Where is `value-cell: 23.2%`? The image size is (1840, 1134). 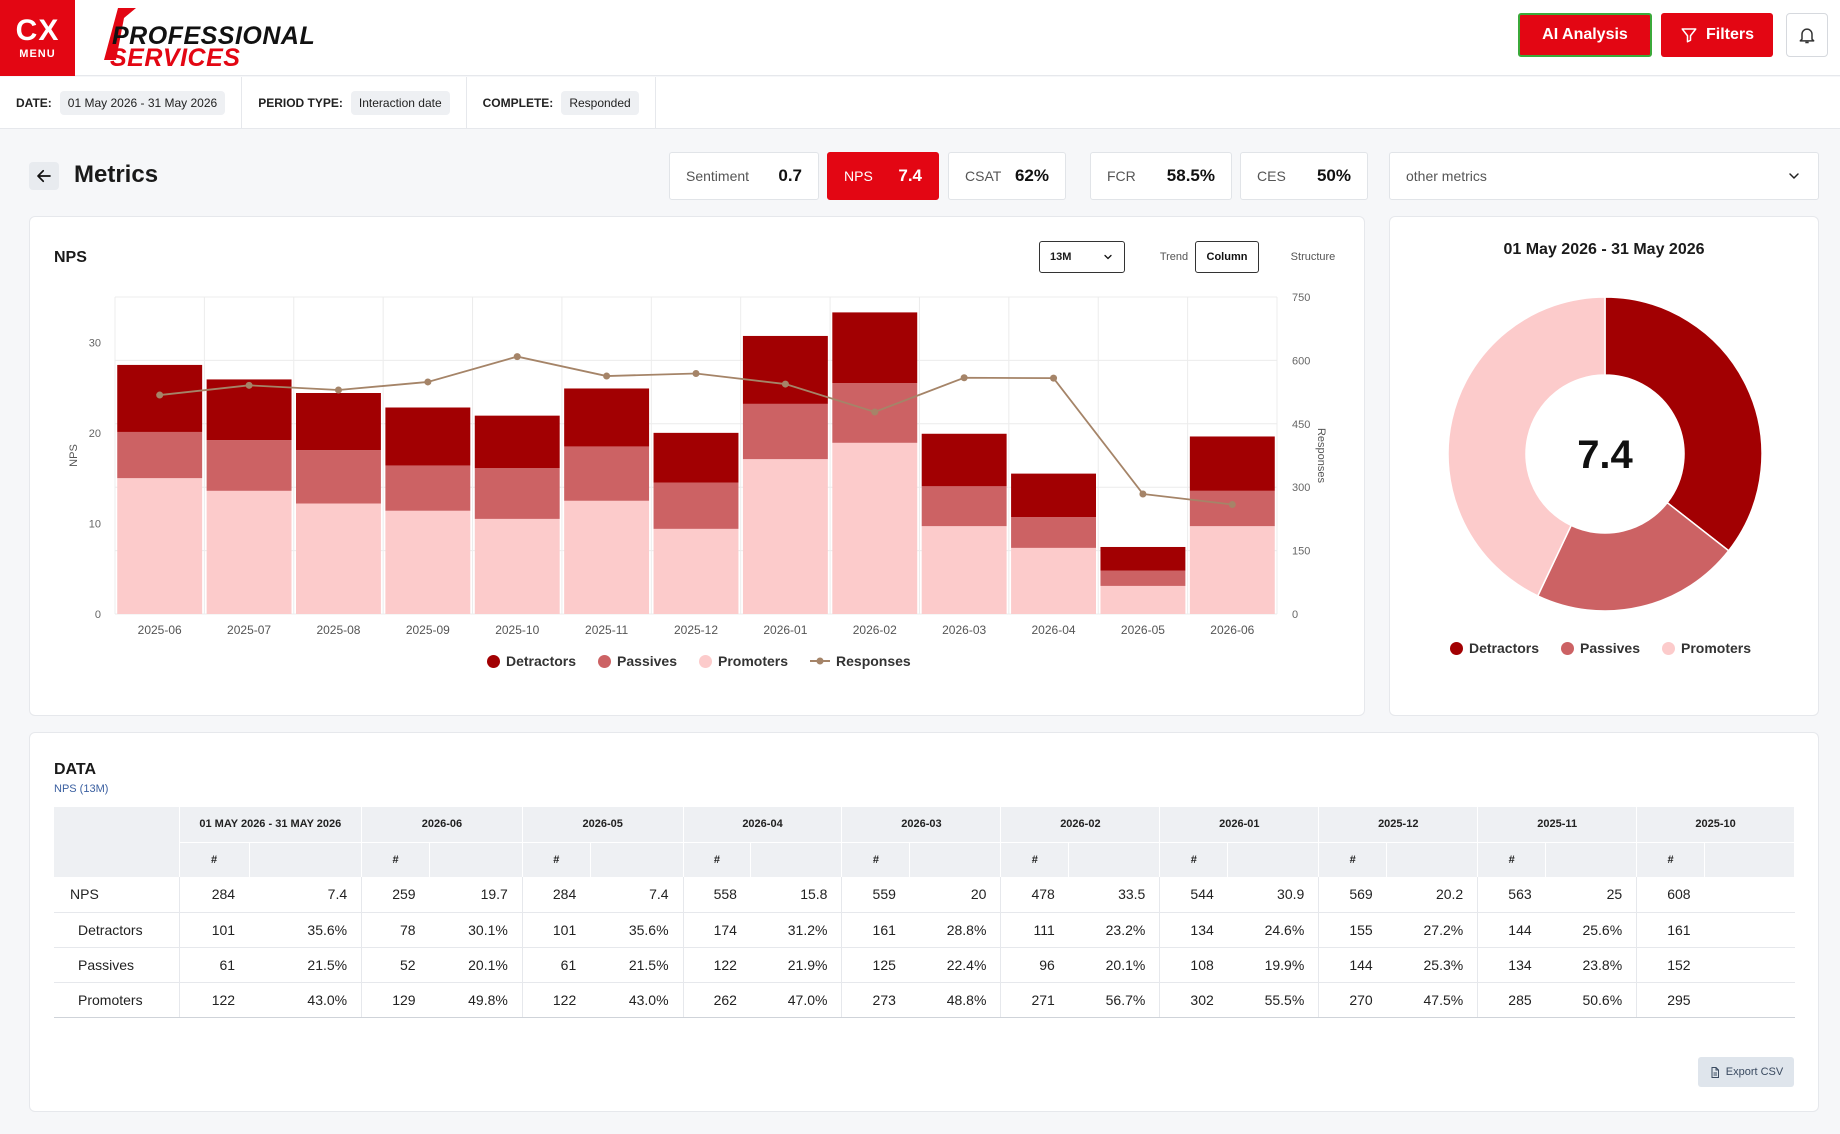 value-cell: 23.2% is located at coordinates (1114, 930).